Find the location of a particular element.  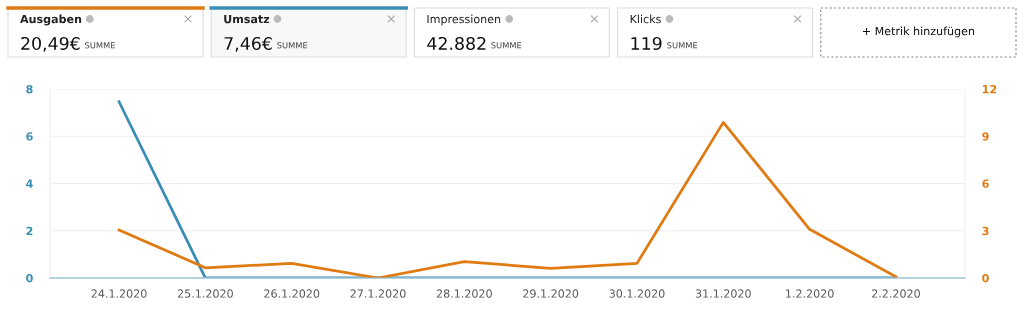

y2-tick-label: 12 is located at coordinates (989, 89).